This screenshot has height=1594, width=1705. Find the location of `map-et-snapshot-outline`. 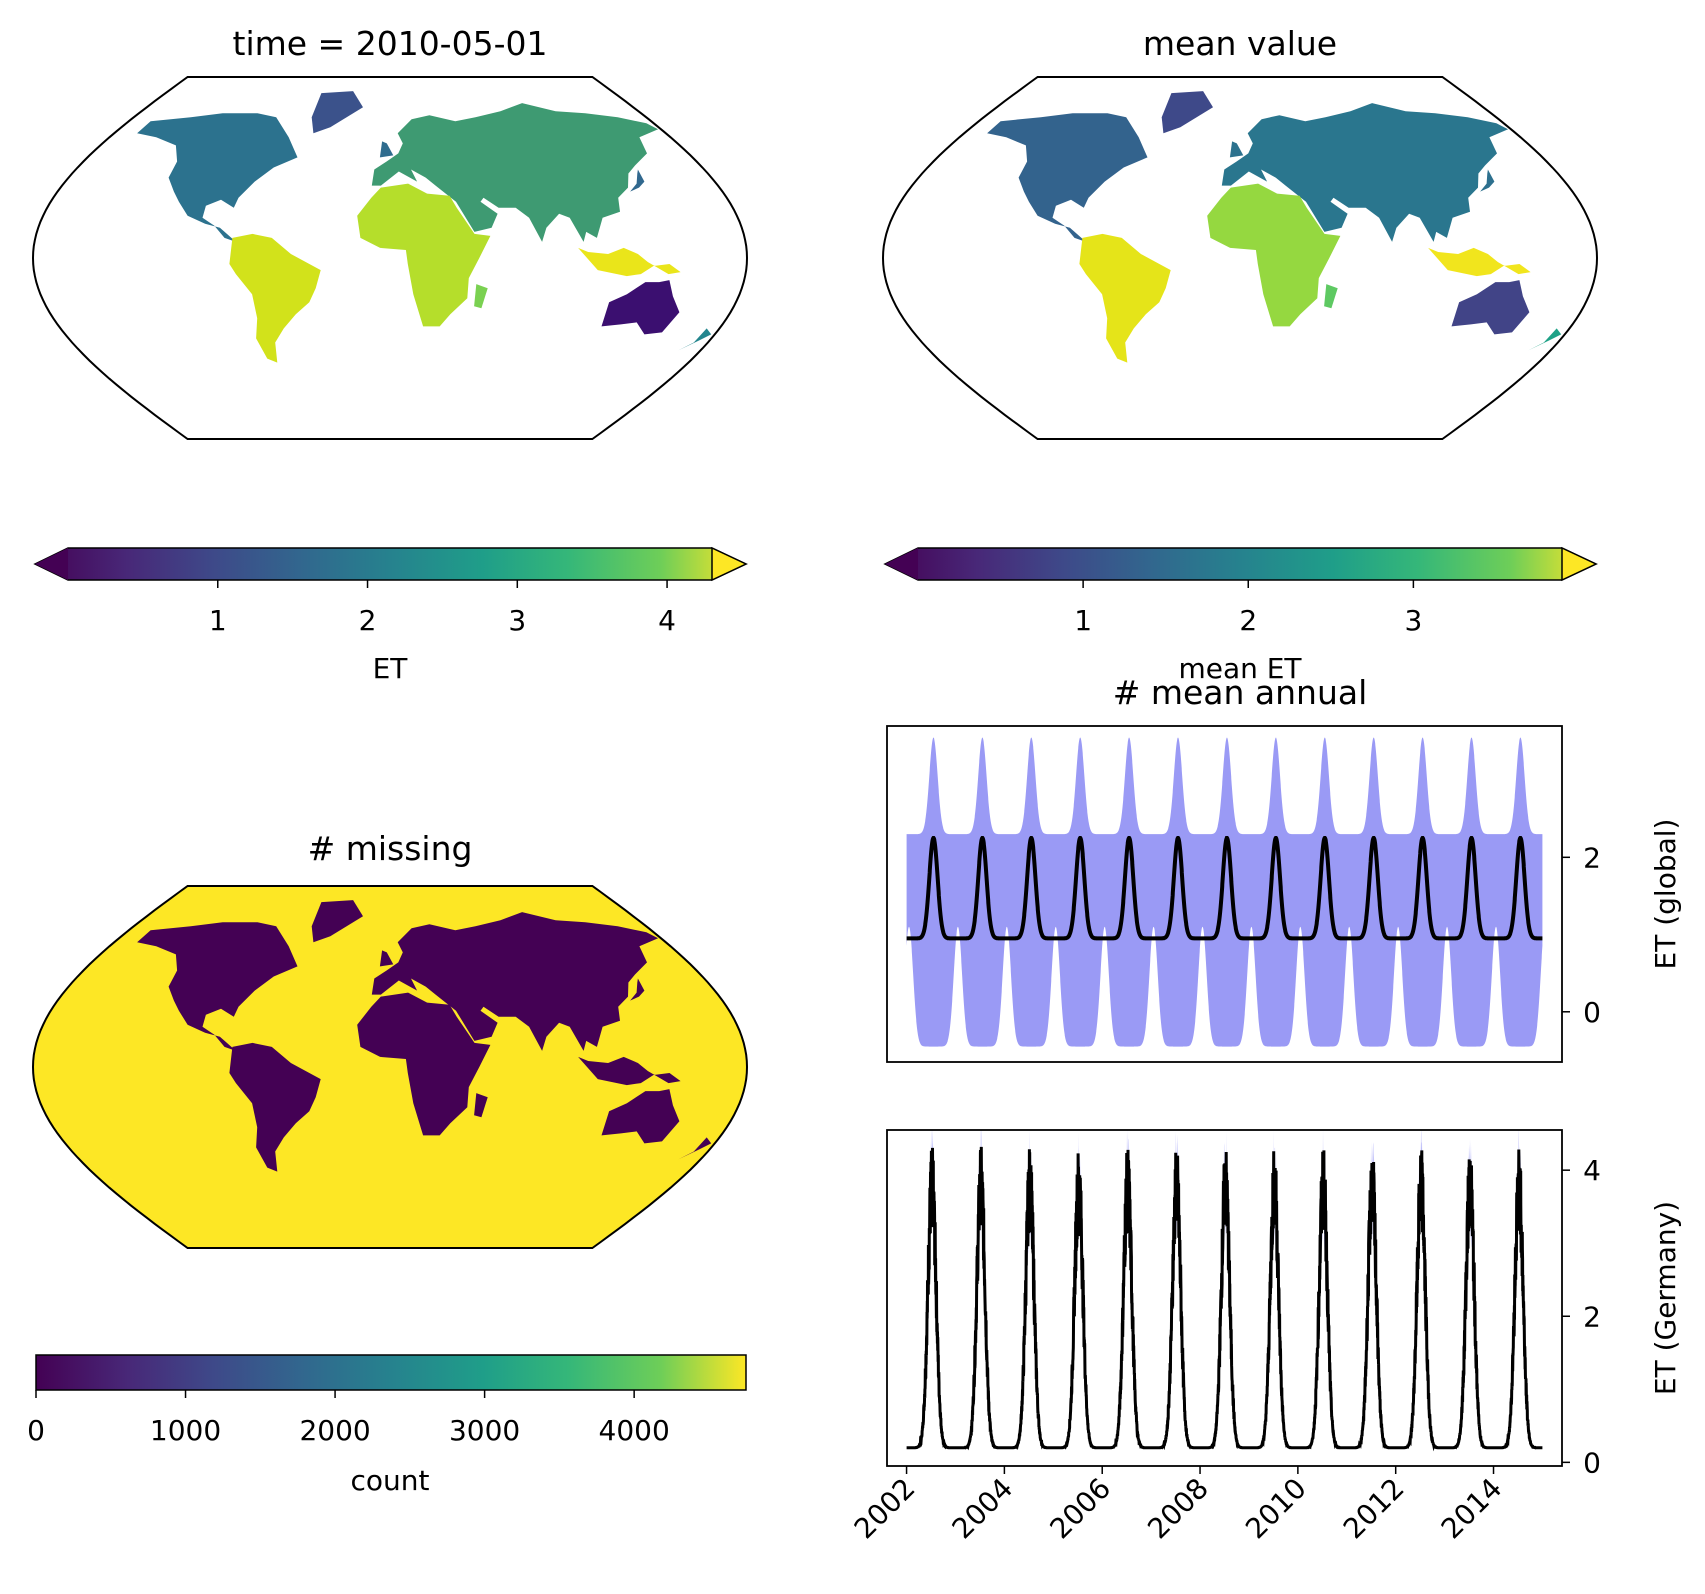

map-et-snapshot-outline is located at coordinates (390, 258).